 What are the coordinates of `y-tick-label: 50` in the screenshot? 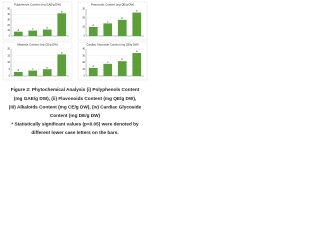 It's located at (8, 9).